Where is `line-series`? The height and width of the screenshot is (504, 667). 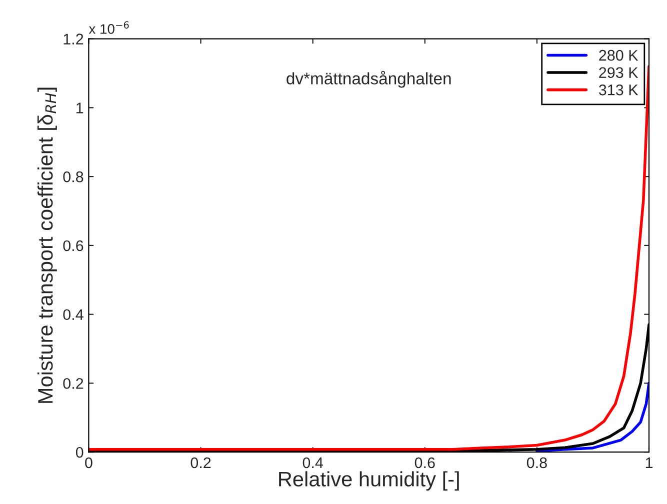 line-series is located at coordinates (592, 417).